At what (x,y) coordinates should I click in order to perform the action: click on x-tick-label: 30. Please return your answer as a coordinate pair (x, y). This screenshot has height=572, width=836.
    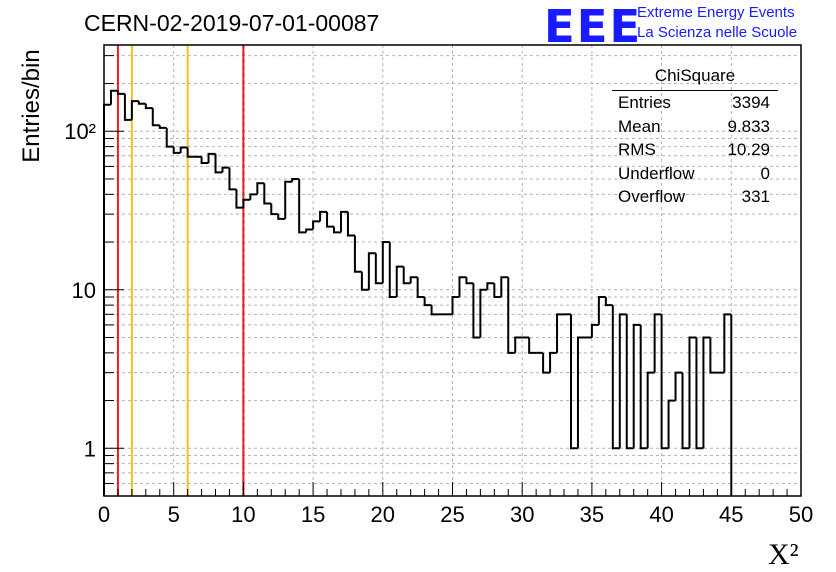
    Looking at the image, I should click on (522, 514).